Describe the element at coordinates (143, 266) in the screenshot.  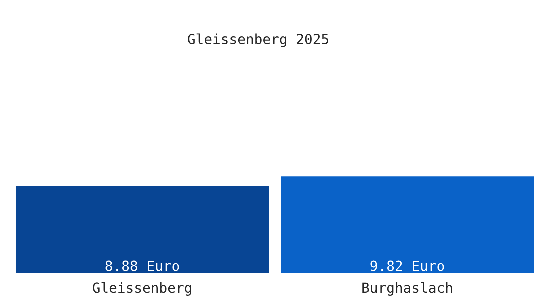
I see `data-label: 8.88 Euro` at that location.